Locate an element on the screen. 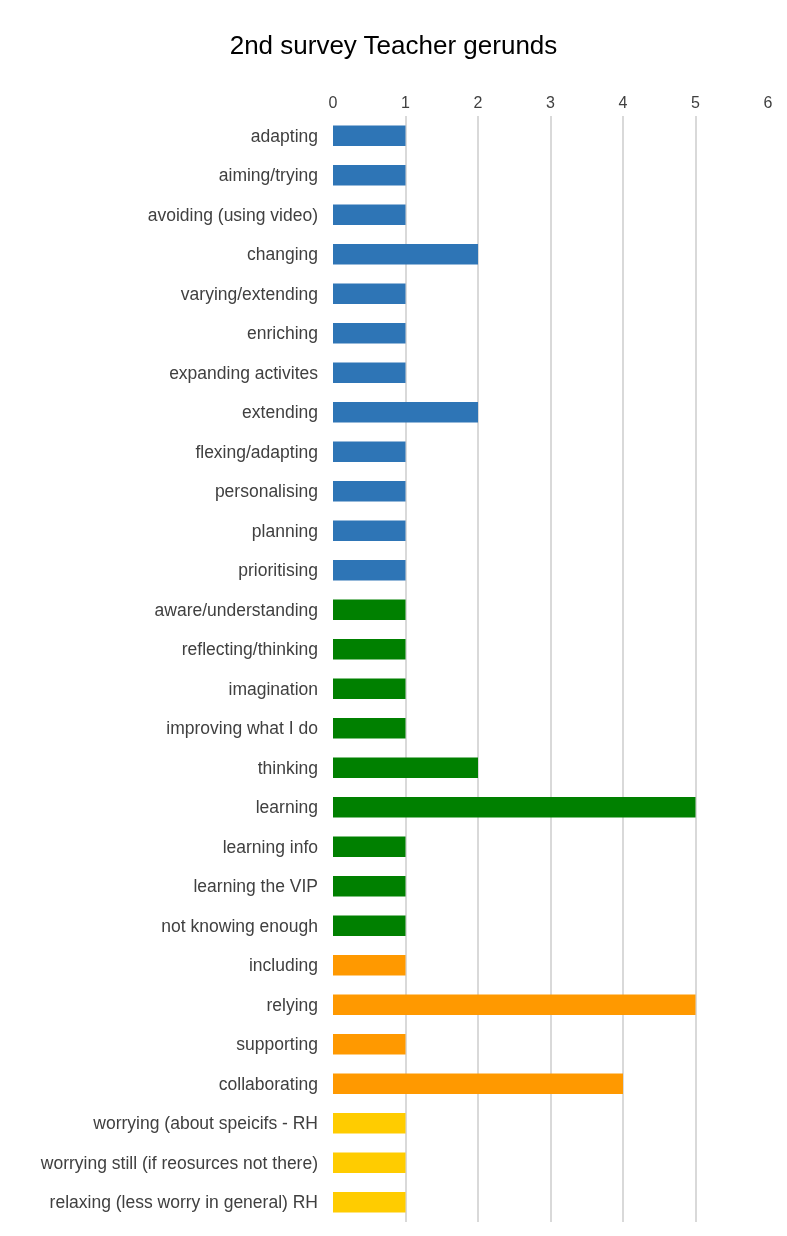 Image resolution: width=787 pixels, height=1236 pixels. y-tick-label: relying is located at coordinates (292, 1004).